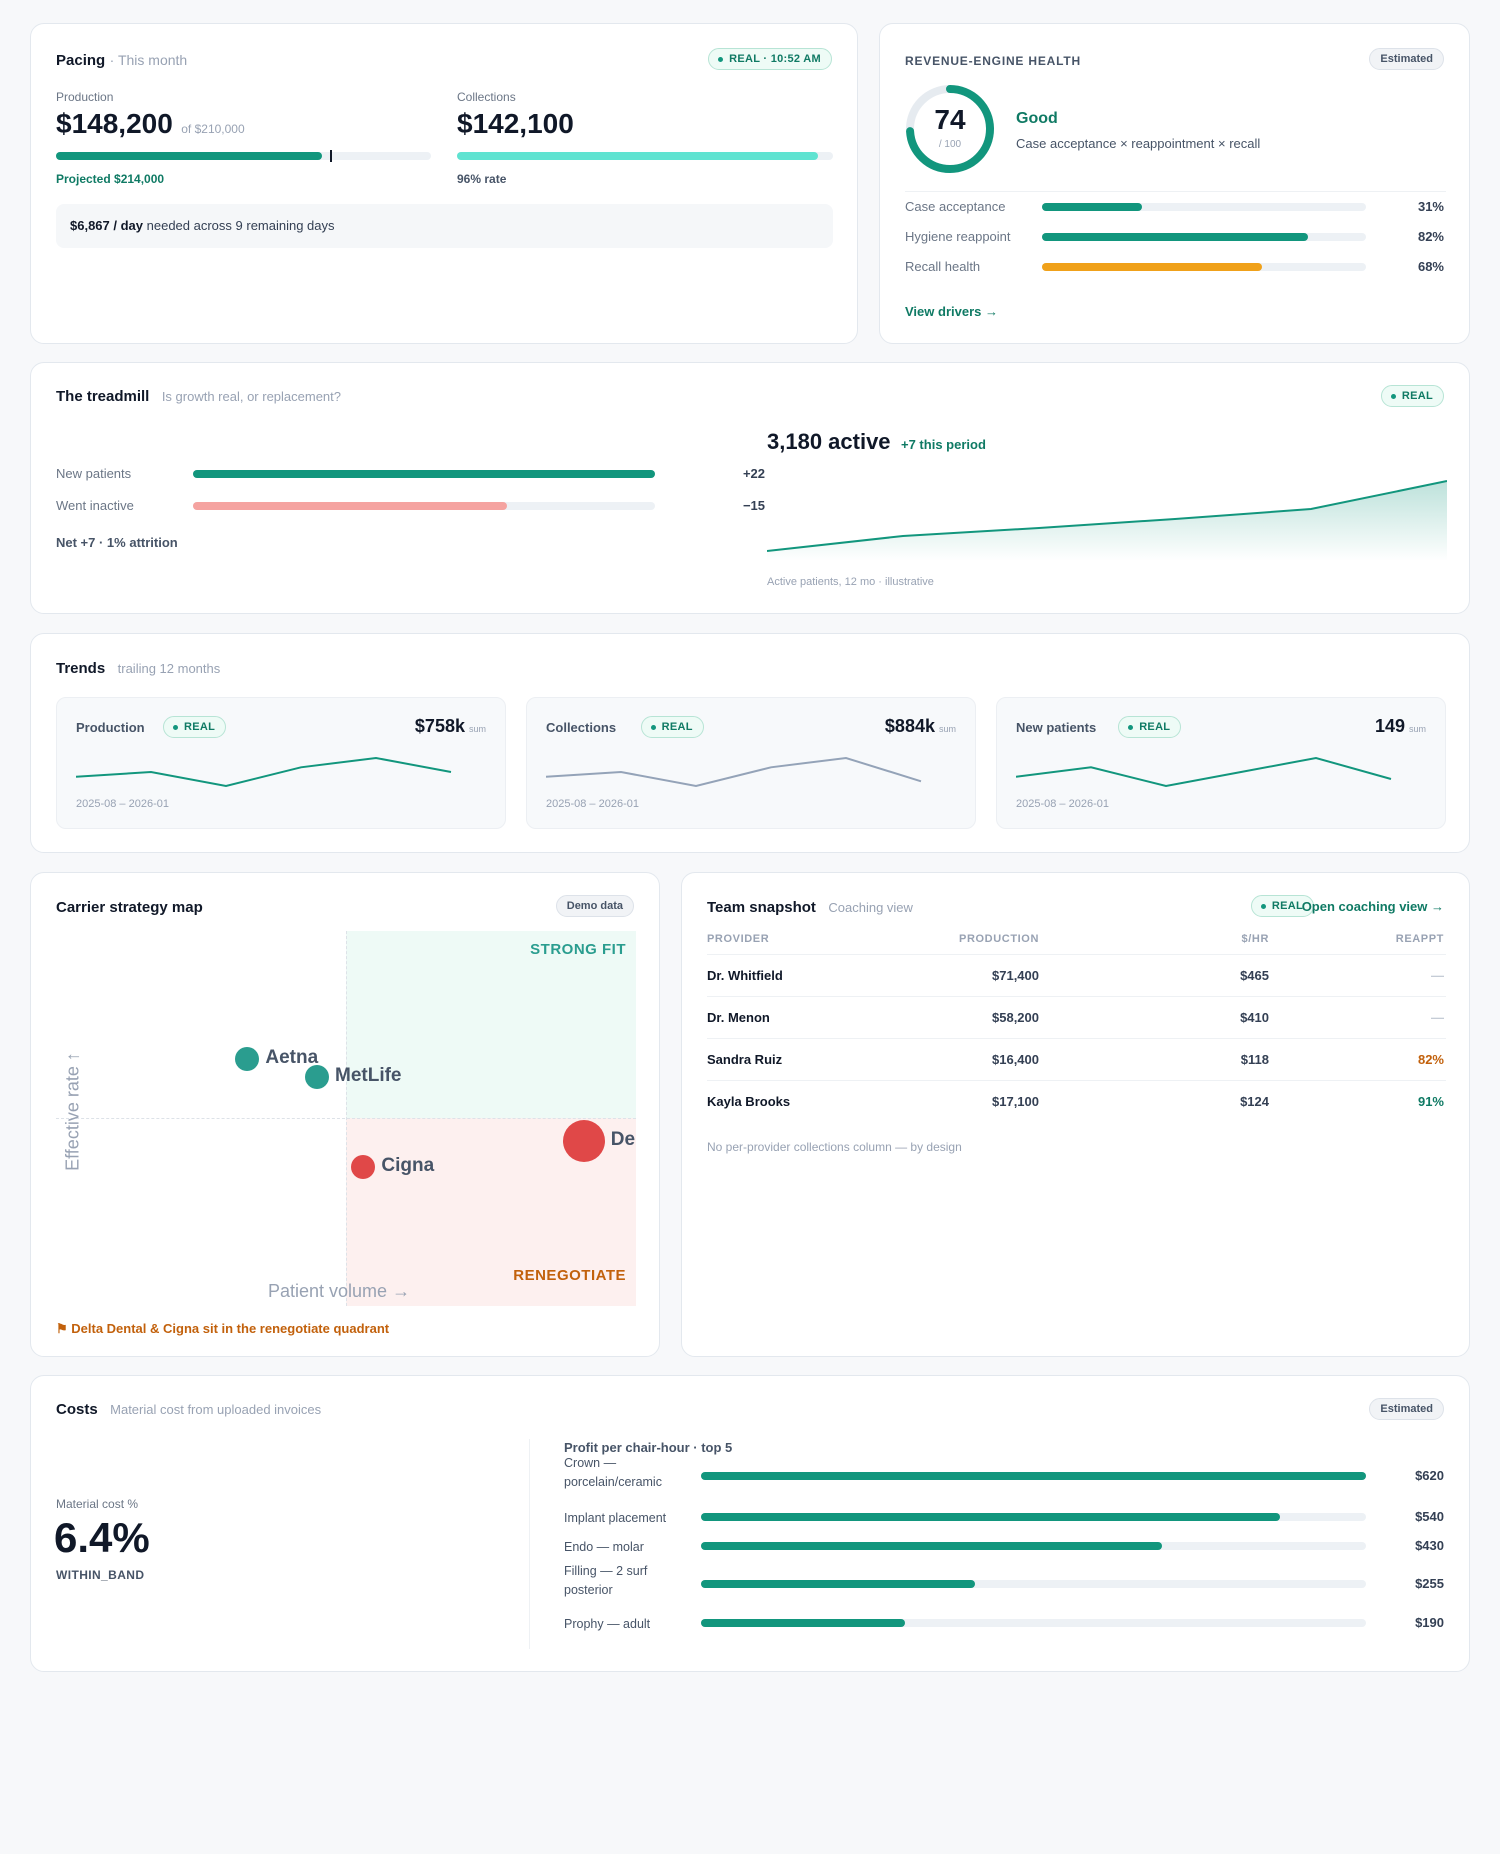 Image resolution: width=1500 pixels, height=1854 pixels. What do you see at coordinates (114, 123) in the screenshot?
I see `production-value: $148,200` at bounding box center [114, 123].